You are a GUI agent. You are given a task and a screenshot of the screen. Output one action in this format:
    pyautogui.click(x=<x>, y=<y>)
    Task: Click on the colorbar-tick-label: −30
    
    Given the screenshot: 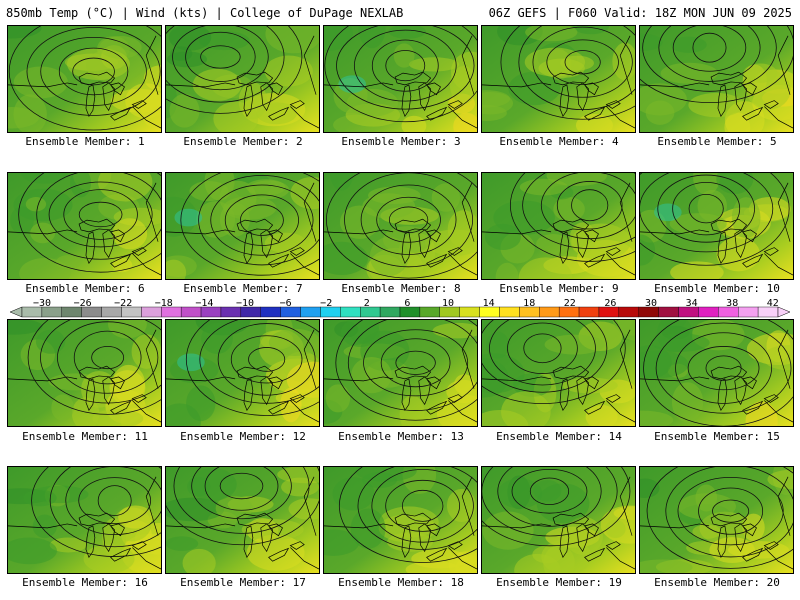 What is the action you would take?
    pyautogui.click(x=42, y=303)
    